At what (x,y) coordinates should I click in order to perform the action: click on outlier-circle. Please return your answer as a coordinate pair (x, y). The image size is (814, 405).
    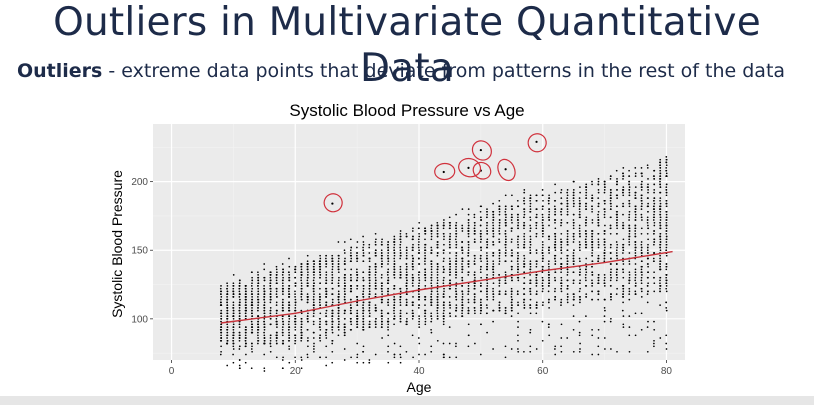
    Looking at the image, I should click on (445, 171).